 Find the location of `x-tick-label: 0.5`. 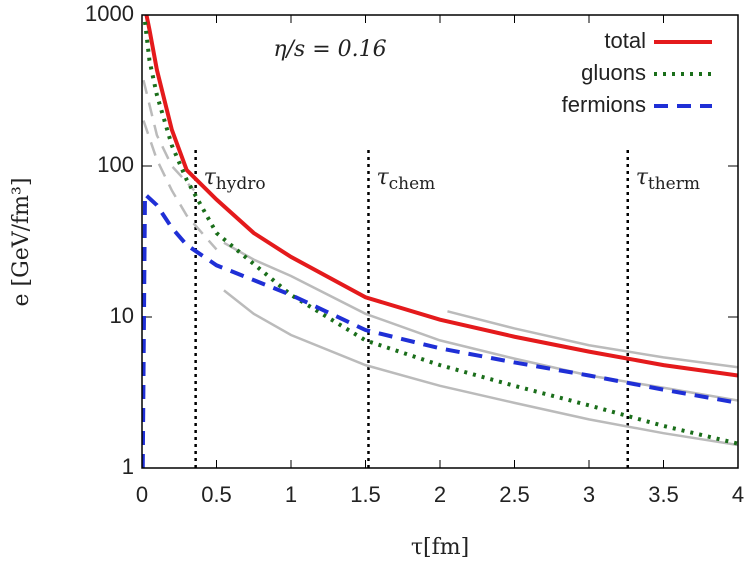

x-tick-label: 0.5 is located at coordinates (216, 494).